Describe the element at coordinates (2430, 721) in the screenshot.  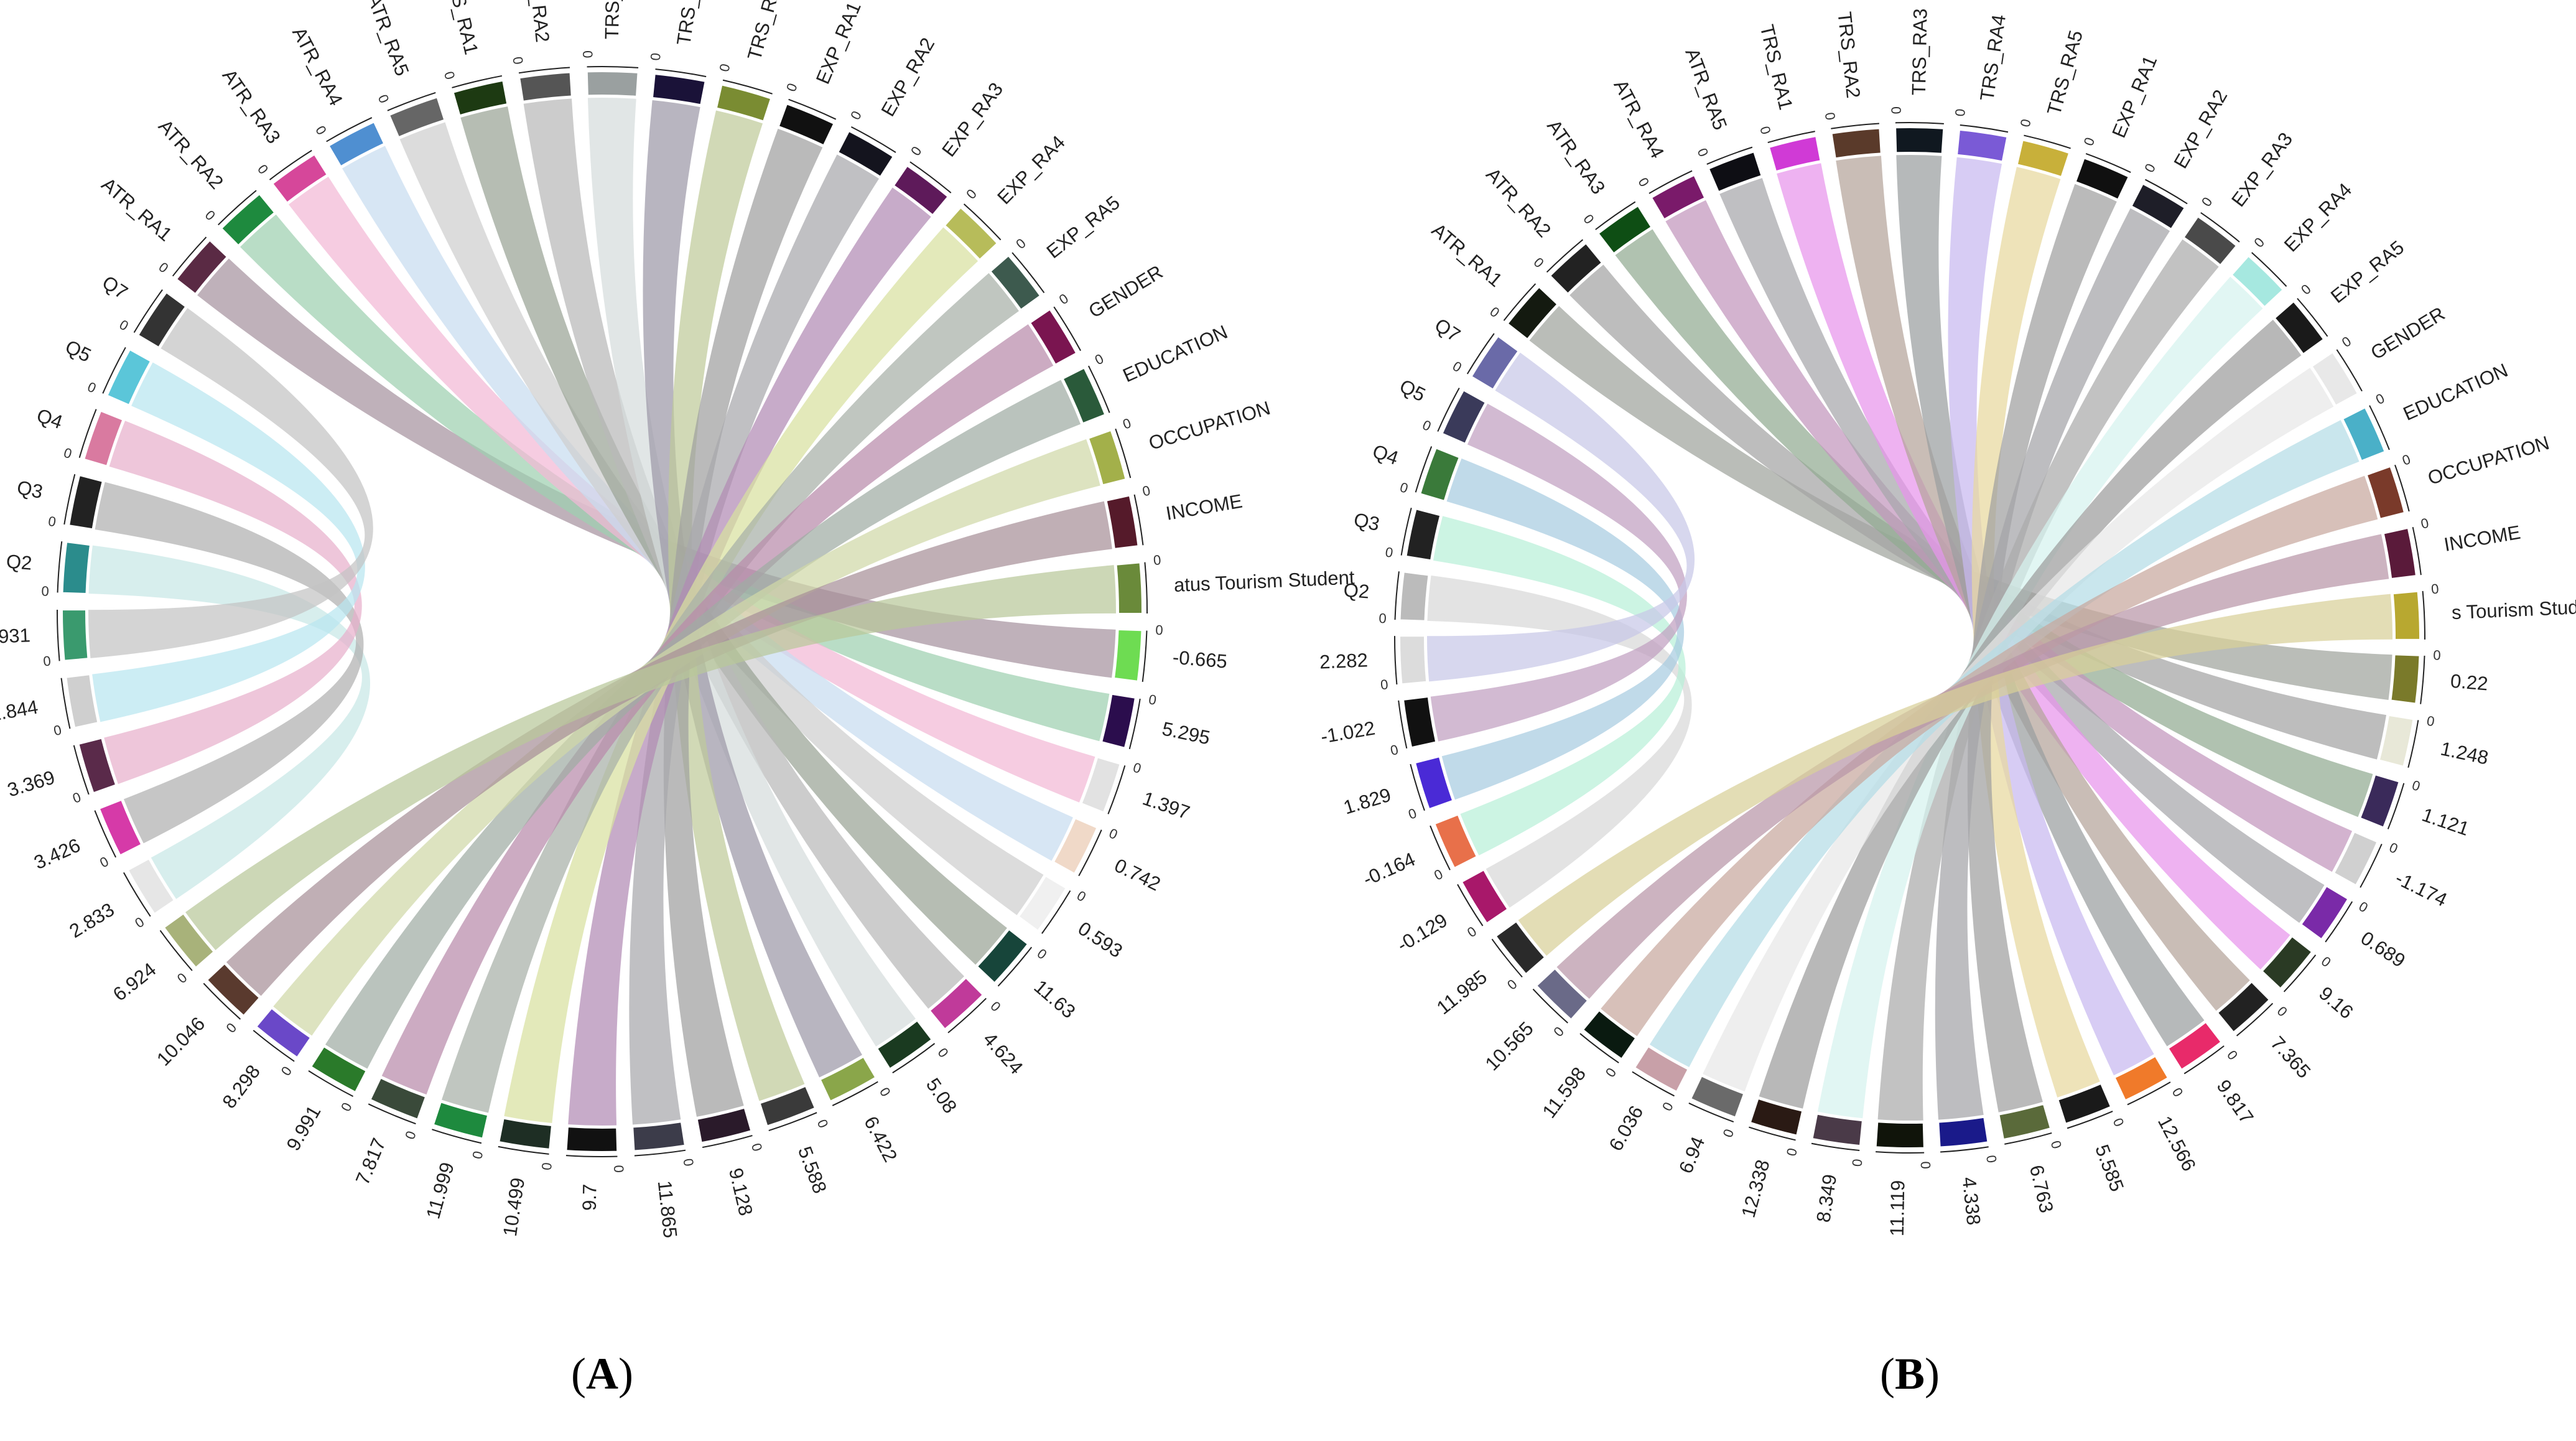
I see `tick-zero-b-26: 0` at that location.